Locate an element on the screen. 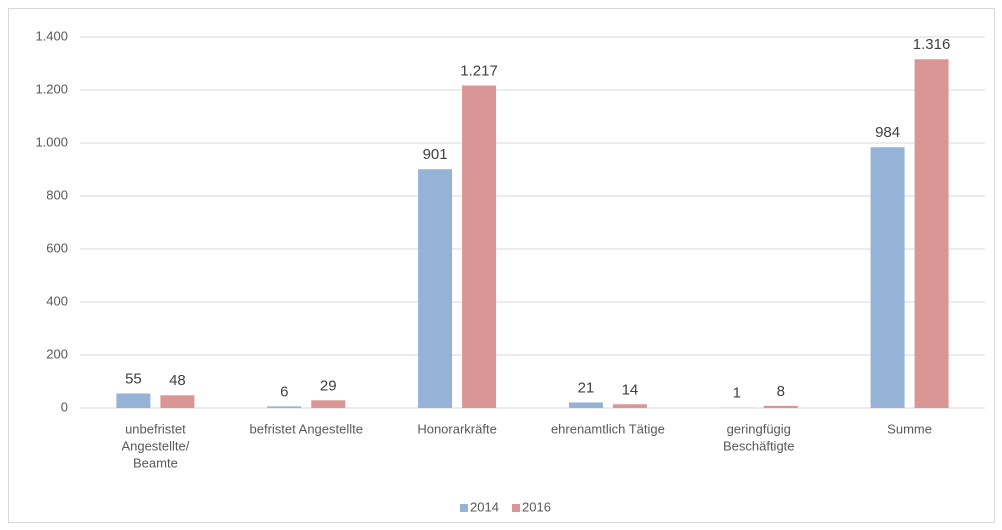 The height and width of the screenshot is (530, 1002). x-tick-label: geringfügig is located at coordinates (759, 428).